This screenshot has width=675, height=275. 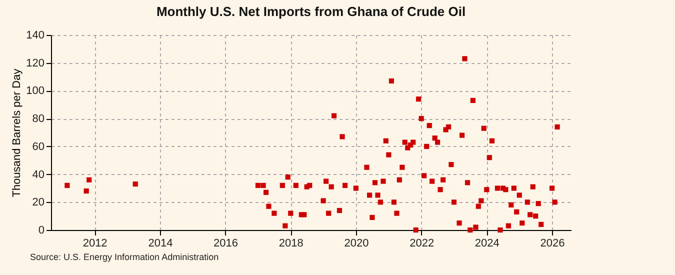 I want to click on y-axis-title: Thousand Barrels per Day, so click(x=17, y=133).